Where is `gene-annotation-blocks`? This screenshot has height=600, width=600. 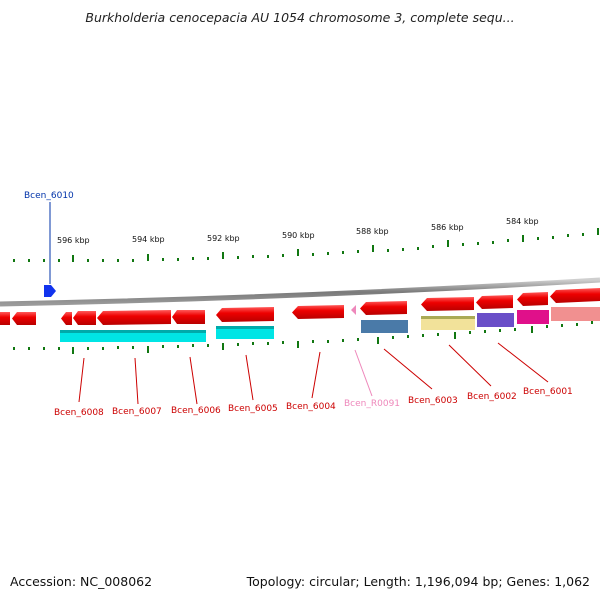 gene-annotation-blocks is located at coordinates (330, 324).